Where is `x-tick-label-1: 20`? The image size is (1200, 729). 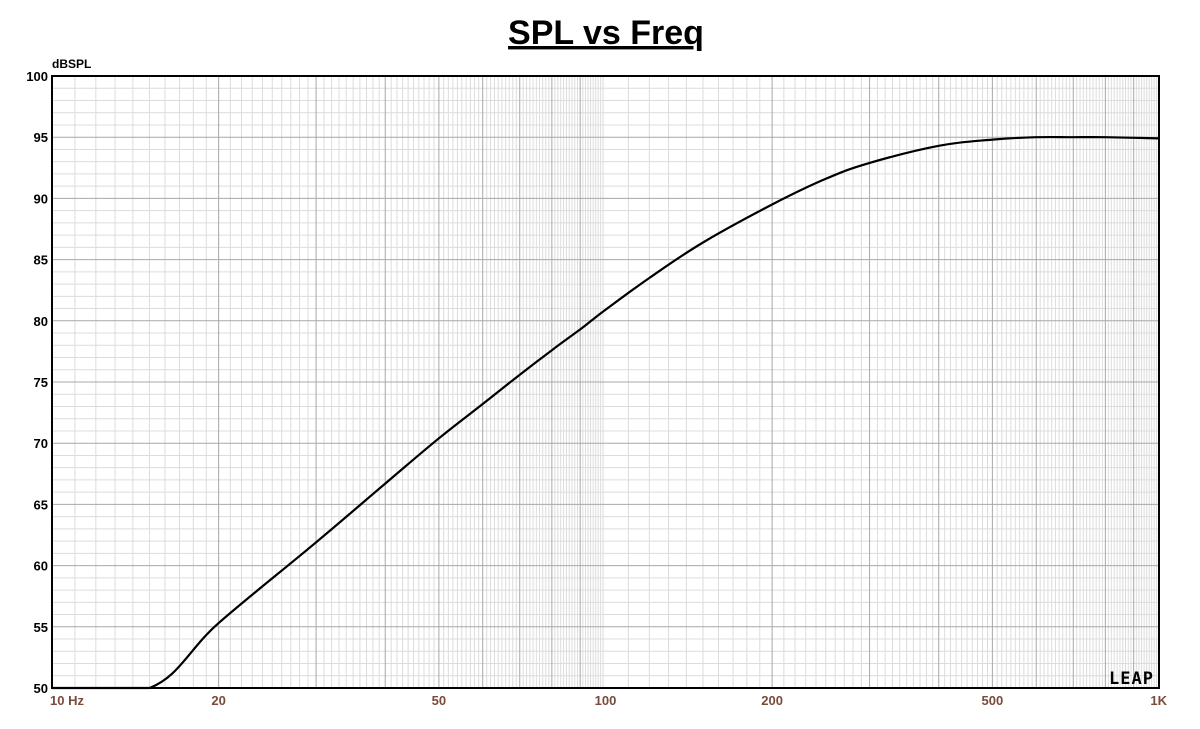 x-tick-label-1: 20 is located at coordinates (218, 700).